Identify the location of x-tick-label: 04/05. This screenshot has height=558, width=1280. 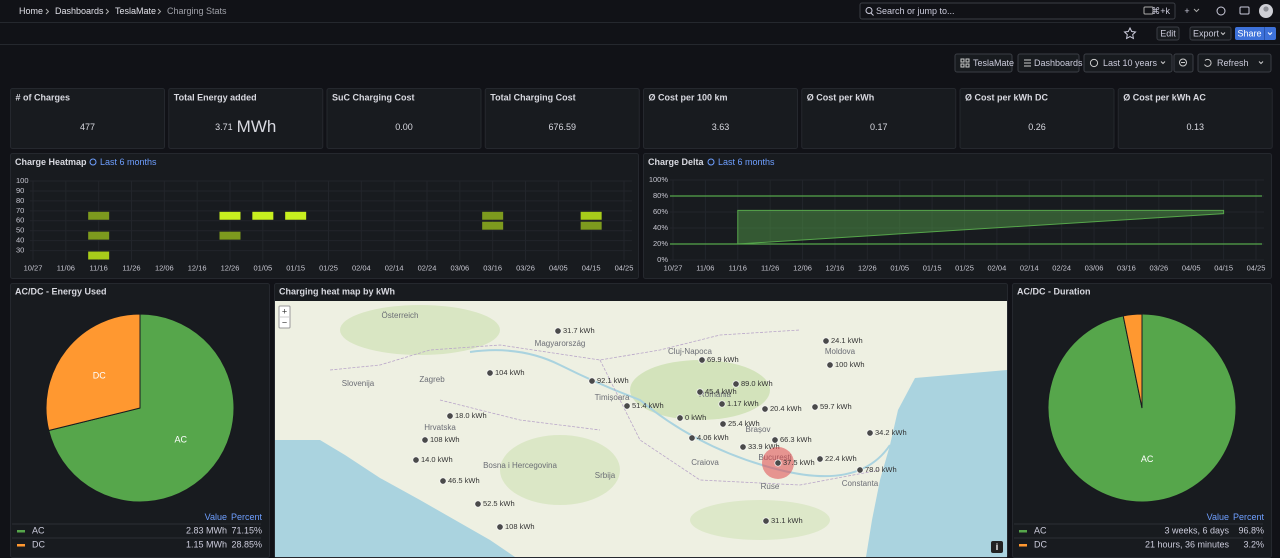
(558, 267).